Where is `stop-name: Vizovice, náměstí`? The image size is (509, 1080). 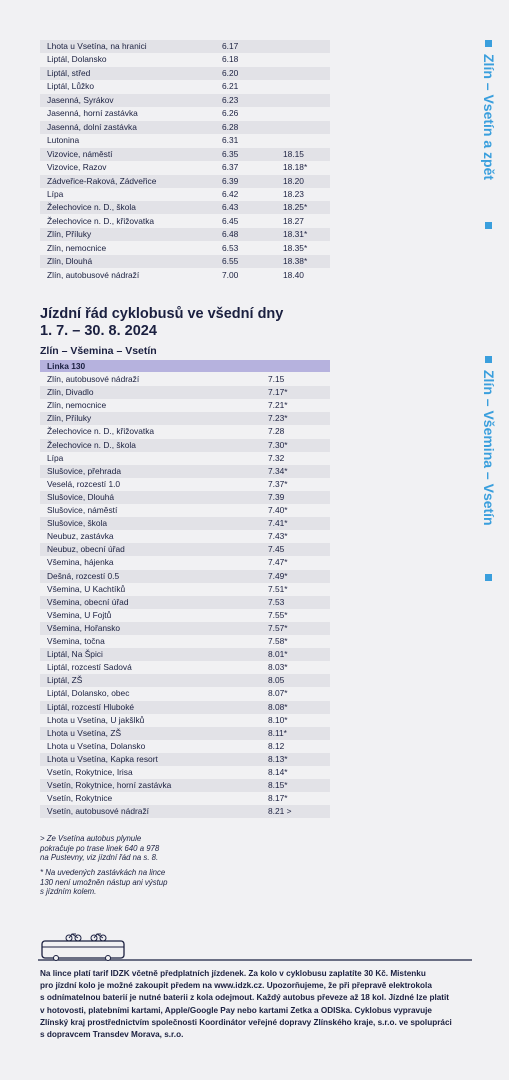
stop-name: Vizovice, náměstí is located at coordinates (80, 153).